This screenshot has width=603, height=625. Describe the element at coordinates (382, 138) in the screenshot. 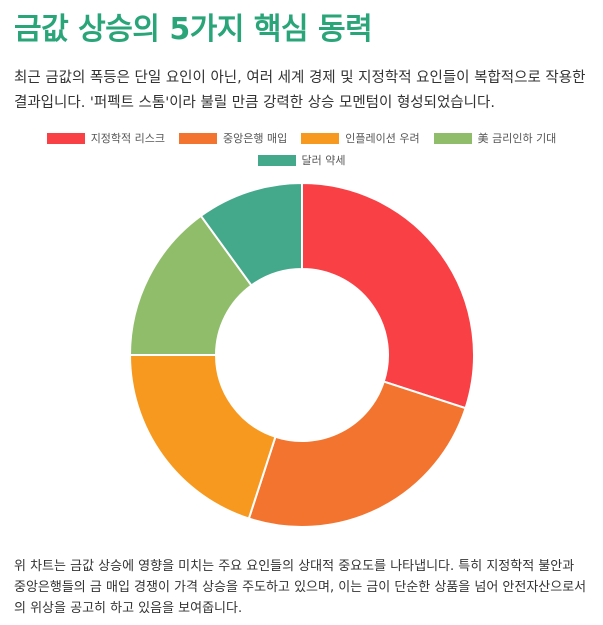

I see `legend-label: 인플레이션 우려` at that location.